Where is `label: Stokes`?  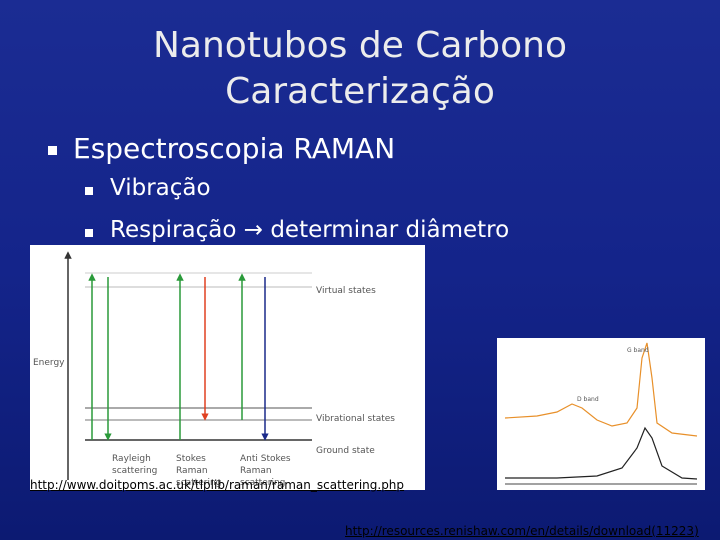 label: Stokes is located at coordinates (191, 459).